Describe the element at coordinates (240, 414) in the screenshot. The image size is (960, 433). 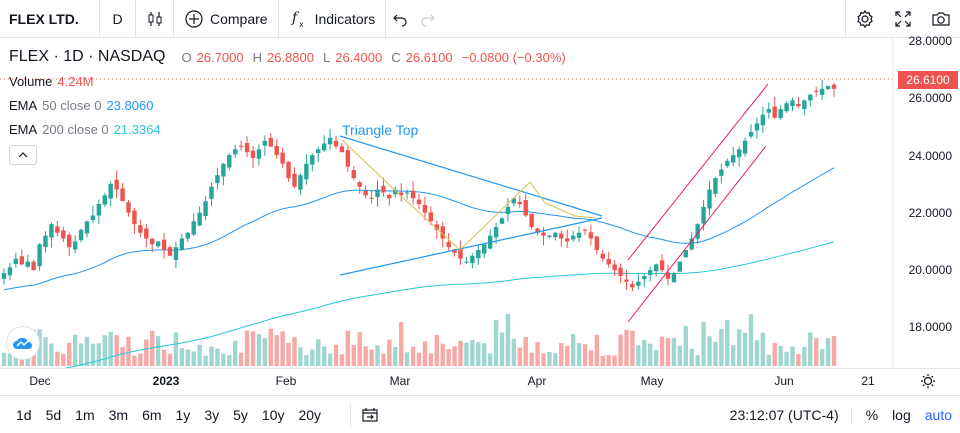
I see `range-5y: 5y` at that location.